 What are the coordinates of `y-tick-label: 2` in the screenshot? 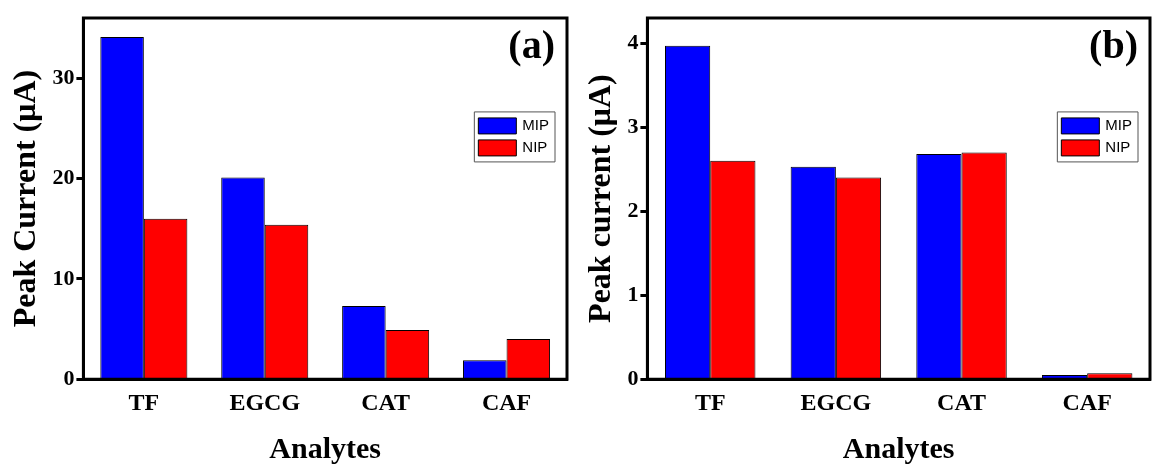 It's located at (633, 209).